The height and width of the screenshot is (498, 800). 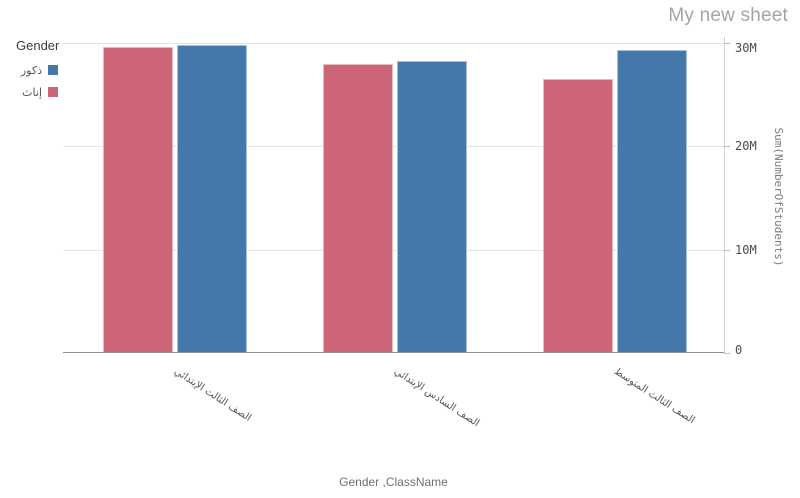 What do you see at coordinates (727, 43) in the screenshot?
I see `y-tick-30M` at bounding box center [727, 43].